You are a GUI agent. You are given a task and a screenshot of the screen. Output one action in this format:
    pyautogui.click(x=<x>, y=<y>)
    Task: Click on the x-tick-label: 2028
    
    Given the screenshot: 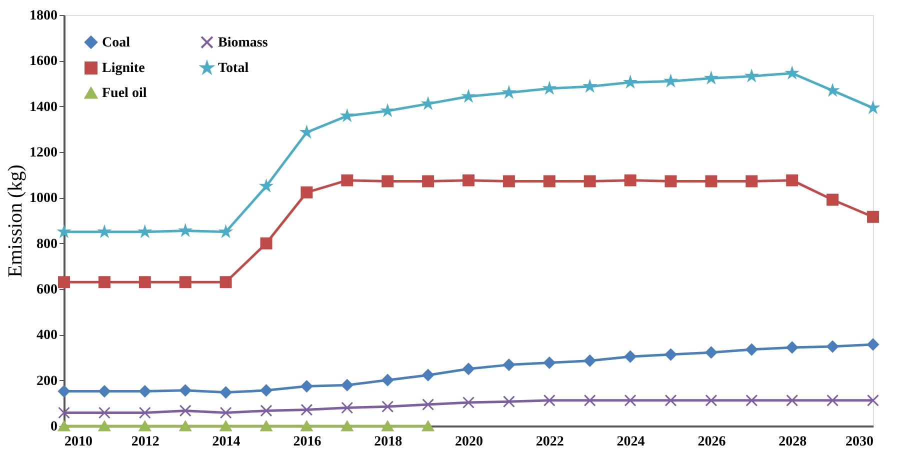 What is the action you would take?
    pyautogui.click(x=792, y=442)
    